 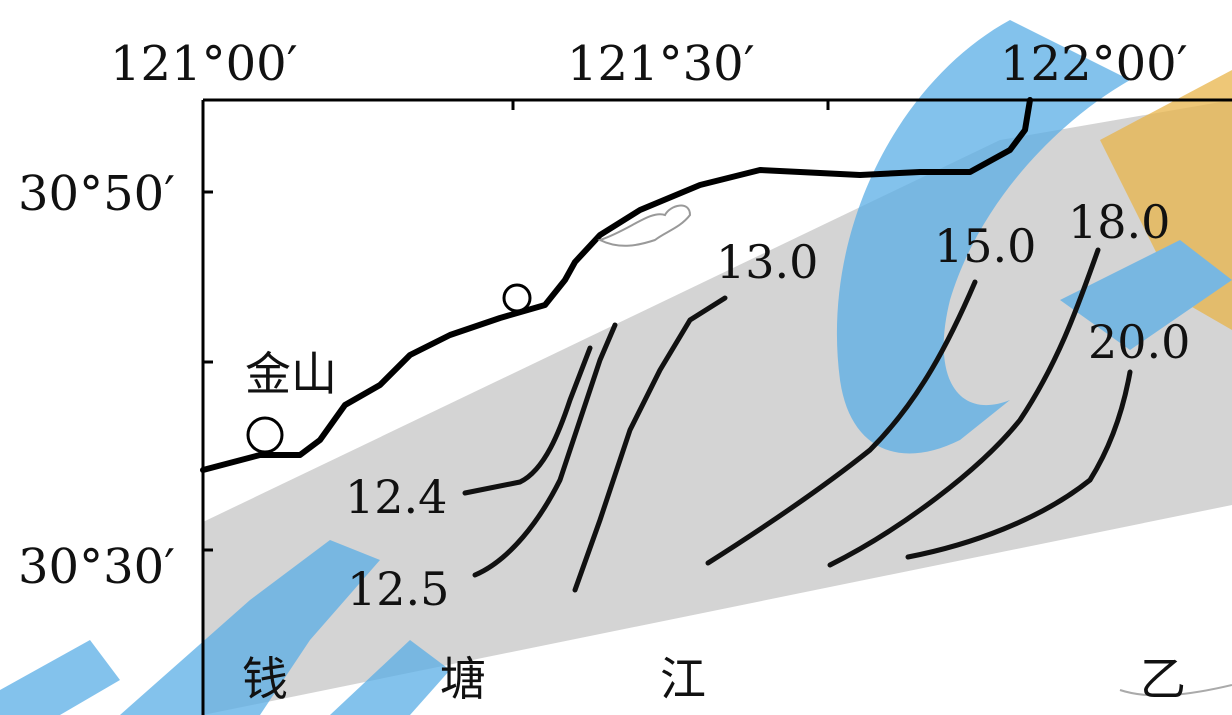 I want to click on contour-label-18.0: 18.0, so click(x=1119, y=222).